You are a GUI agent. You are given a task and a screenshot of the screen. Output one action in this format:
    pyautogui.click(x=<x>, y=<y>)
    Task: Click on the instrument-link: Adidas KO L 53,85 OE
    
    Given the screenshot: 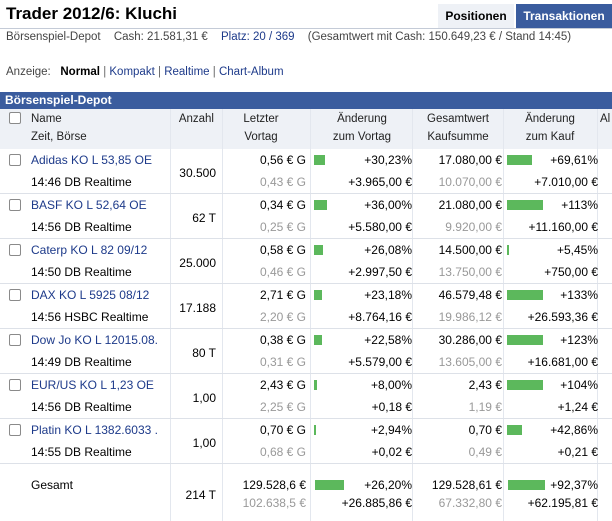 What is the action you would take?
    pyautogui.click(x=91, y=160)
    